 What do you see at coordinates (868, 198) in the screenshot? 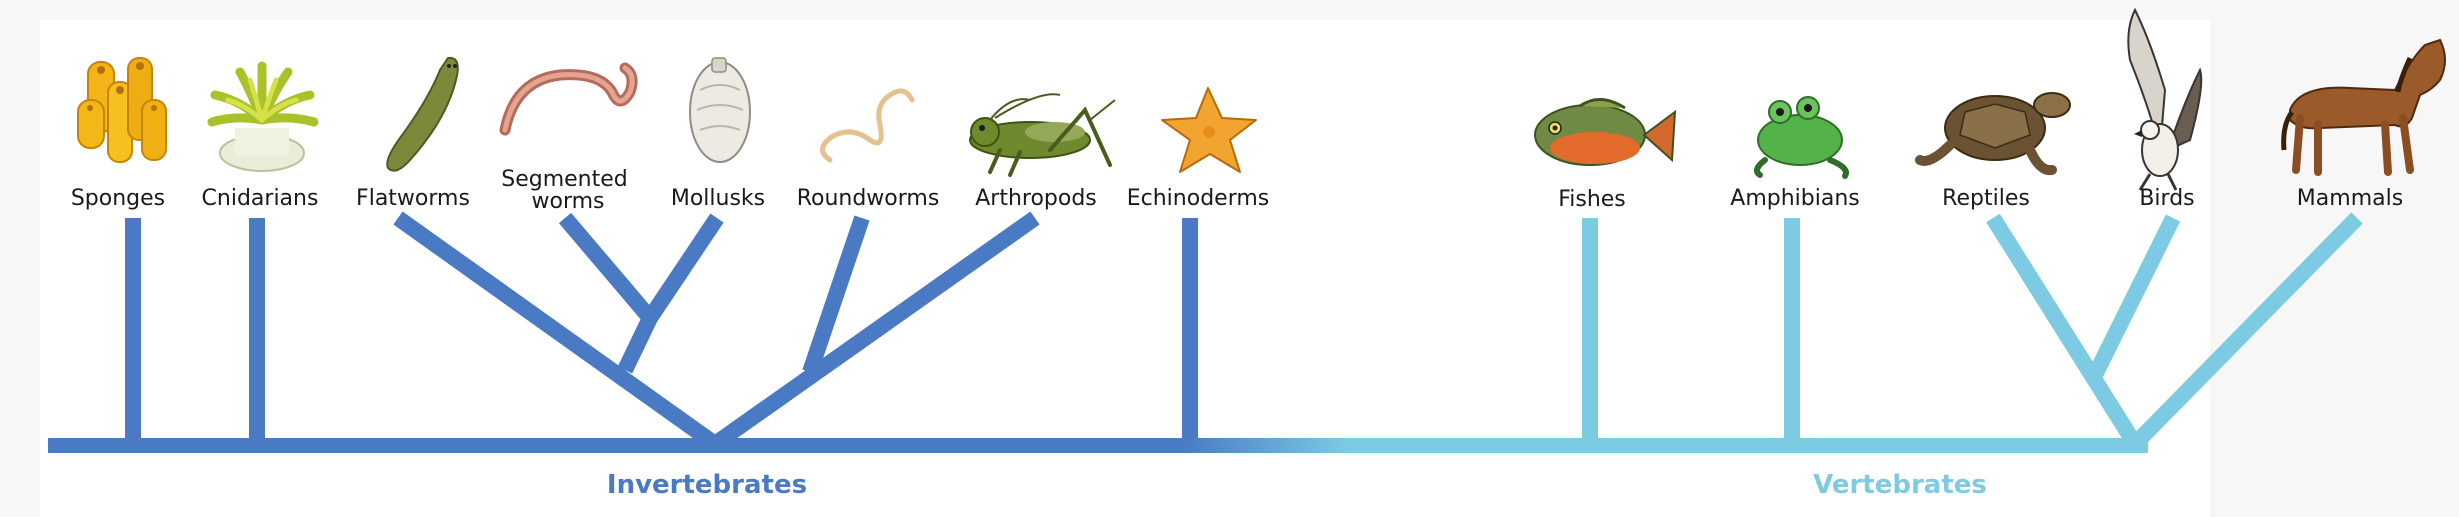
I see `label-roundworms: Roundworms` at bounding box center [868, 198].